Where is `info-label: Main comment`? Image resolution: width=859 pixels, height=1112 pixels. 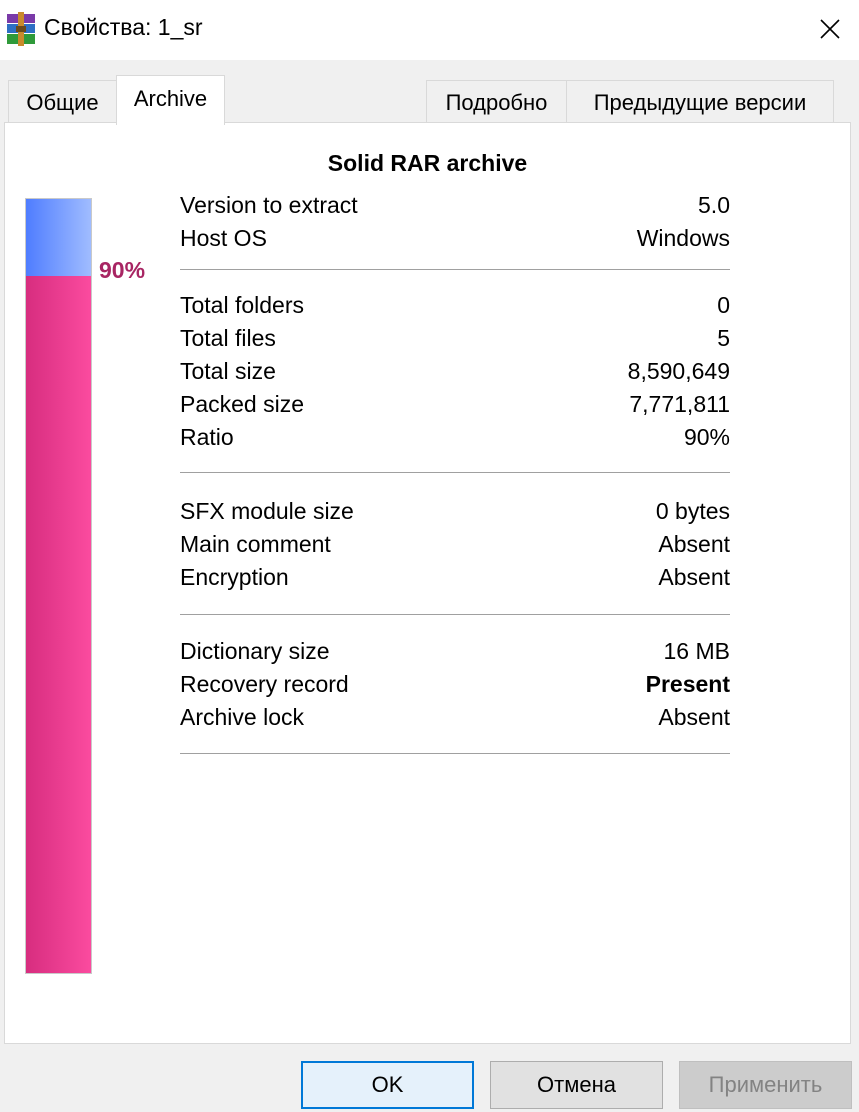
info-label: Main comment is located at coordinates (255, 544).